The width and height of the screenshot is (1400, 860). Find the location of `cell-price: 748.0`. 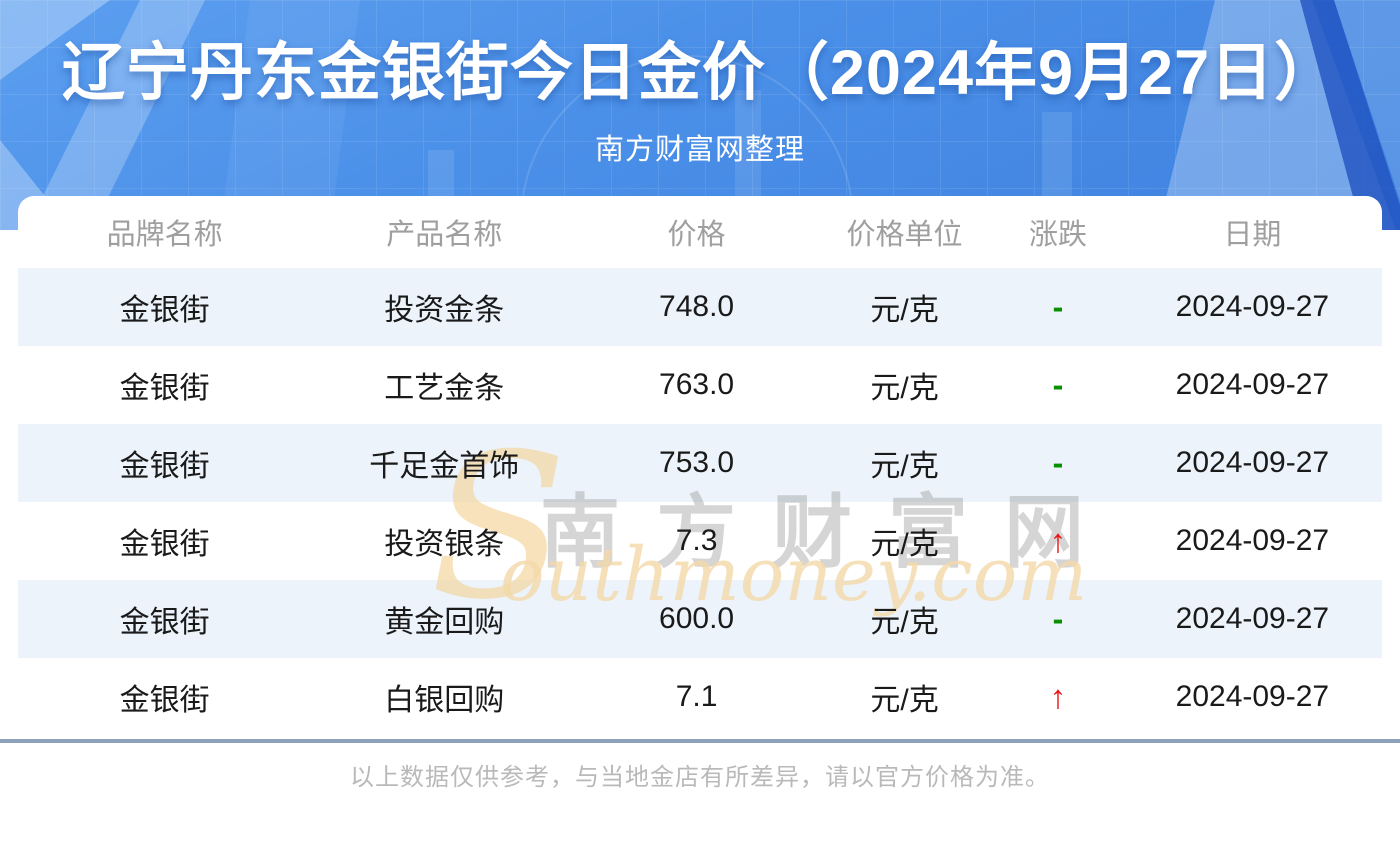

cell-price: 748.0 is located at coordinates (697, 306).